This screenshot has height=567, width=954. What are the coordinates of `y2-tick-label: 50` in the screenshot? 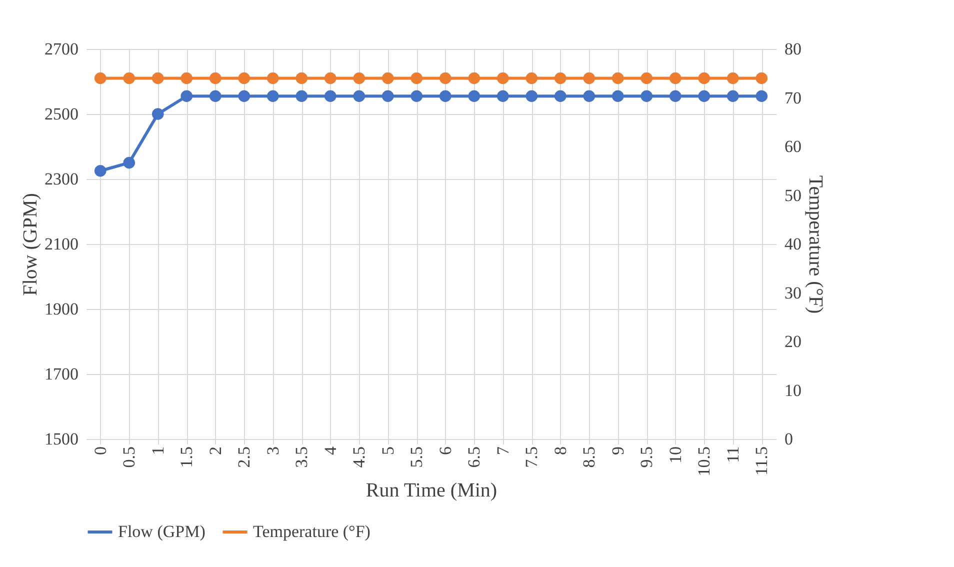 It's located at (793, 195).